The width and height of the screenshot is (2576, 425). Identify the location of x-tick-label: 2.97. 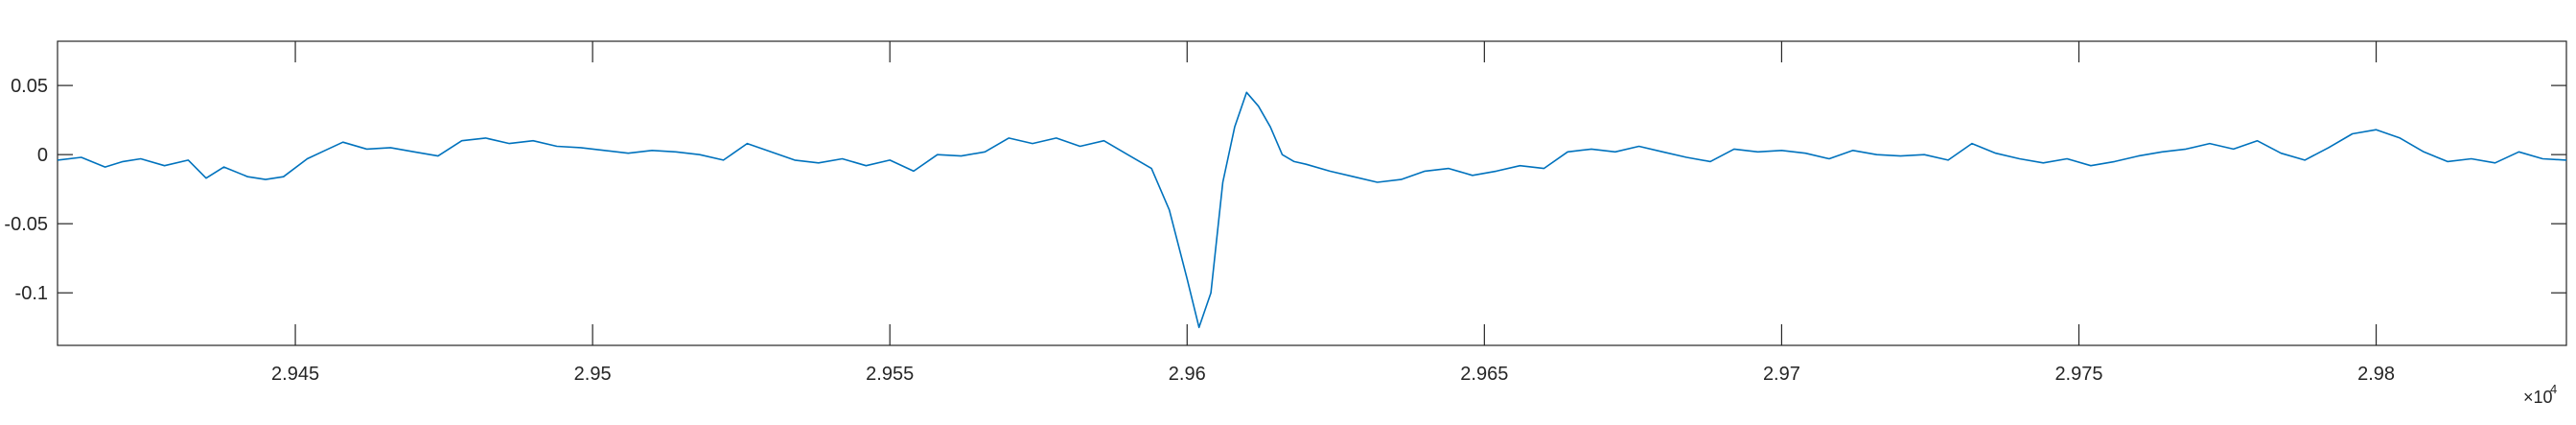
(1781, 374).